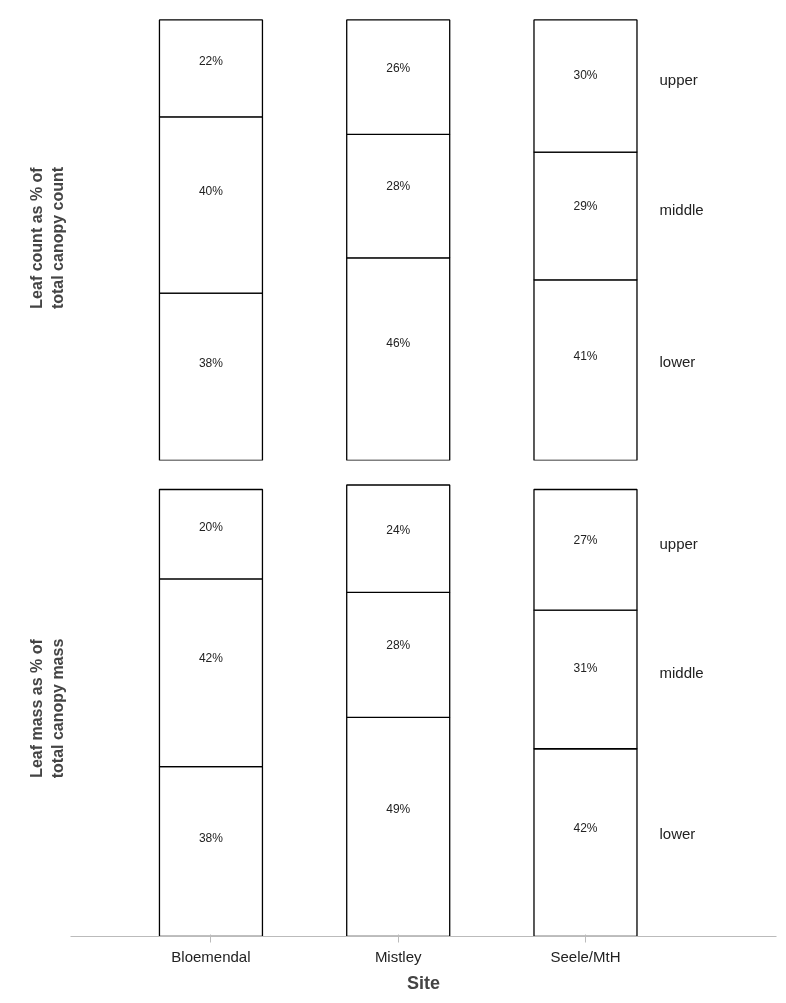 The image size is (786, 1003). Describe the element at coordinates (585, 956) in the screenshot. I see `x-tick-label: Seele/MtH` at that location.